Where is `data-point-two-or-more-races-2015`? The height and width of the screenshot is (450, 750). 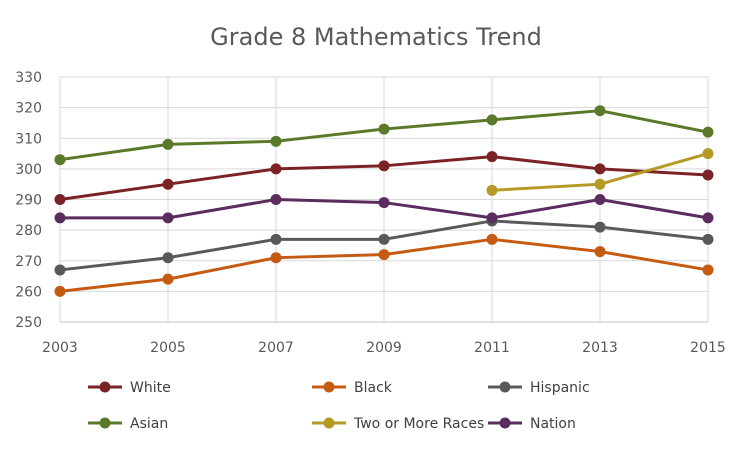
data-point-two-or-more-races-2015 is located at coordinates (708, 154).